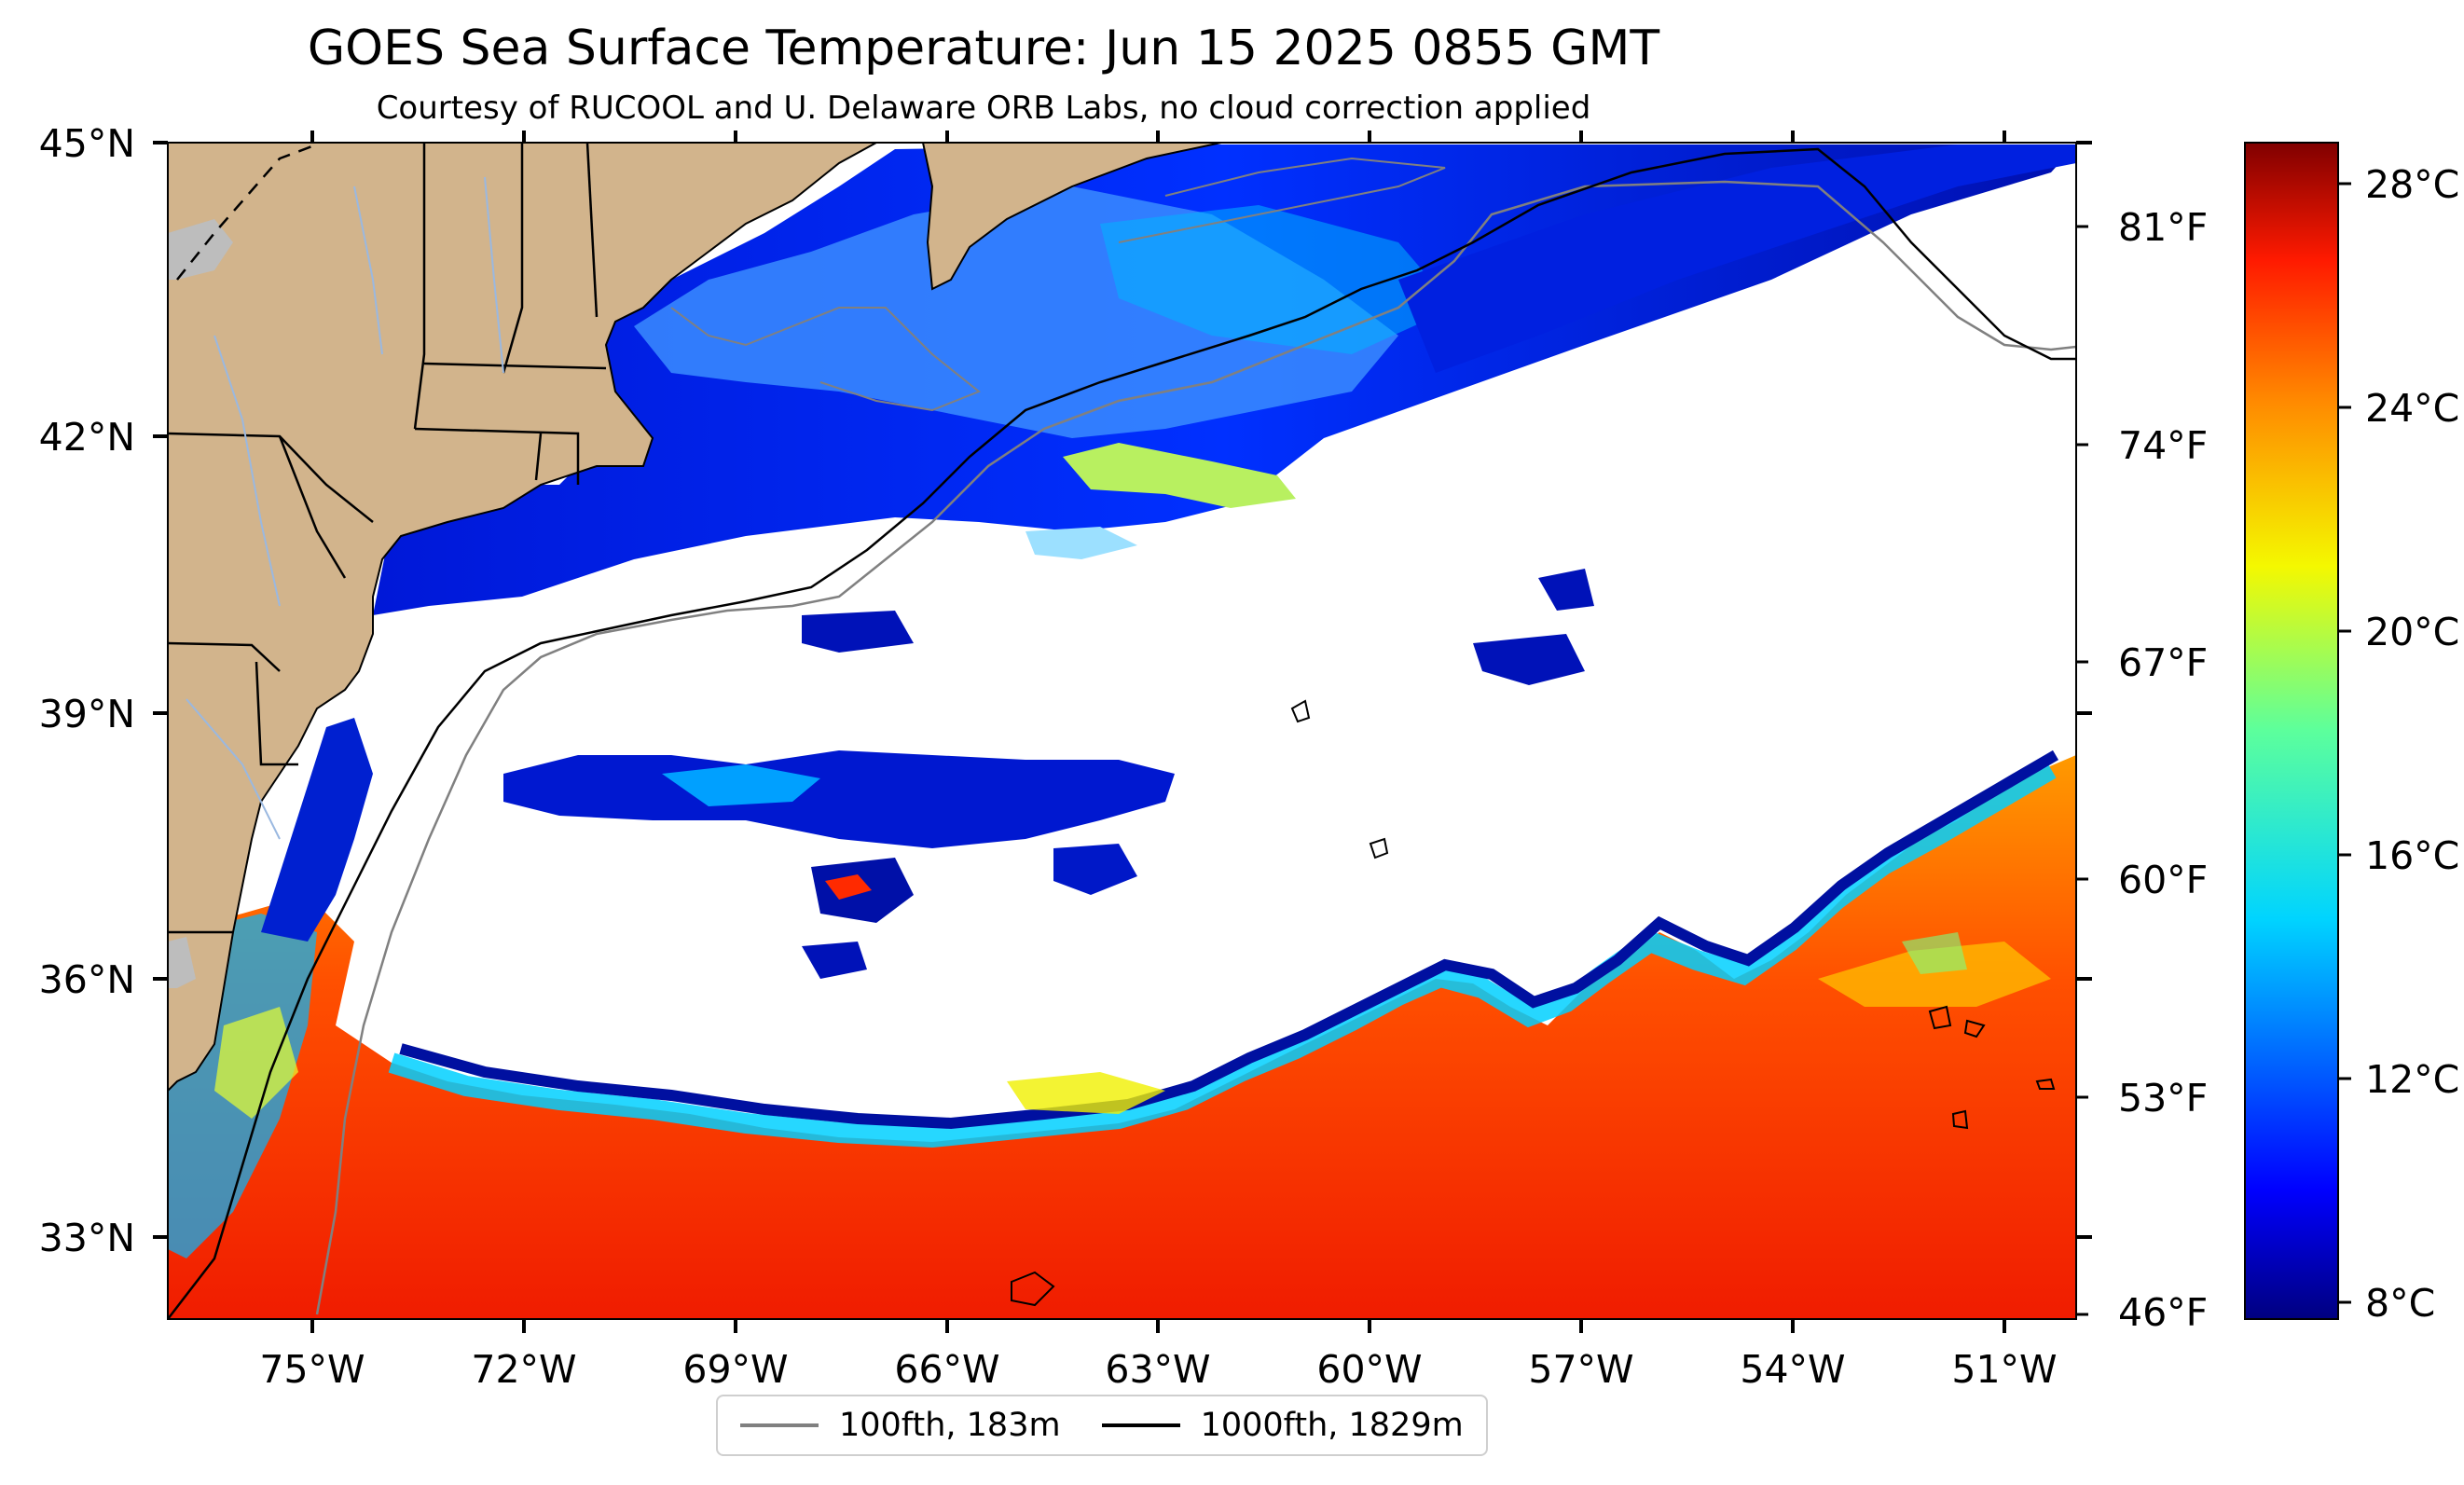  Describe the element at coordinates (735, 1369) in the screenshot. I see `lon-tick-69w: 69°W` at that location.